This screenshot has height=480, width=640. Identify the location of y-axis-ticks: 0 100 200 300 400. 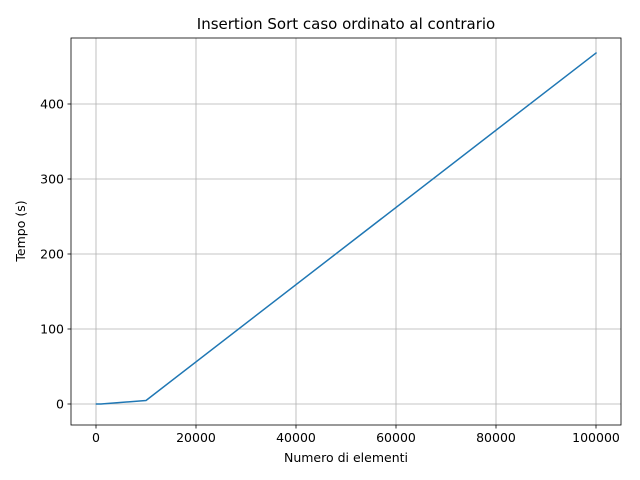
(55, 254).